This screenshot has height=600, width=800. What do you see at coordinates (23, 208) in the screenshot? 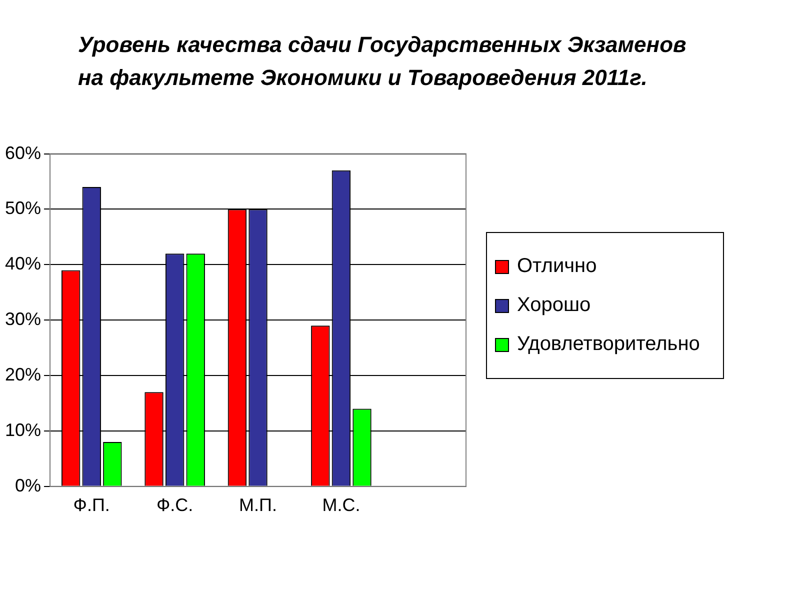
I see `y-tick-label: 50%` at bounding box center [23, 208].